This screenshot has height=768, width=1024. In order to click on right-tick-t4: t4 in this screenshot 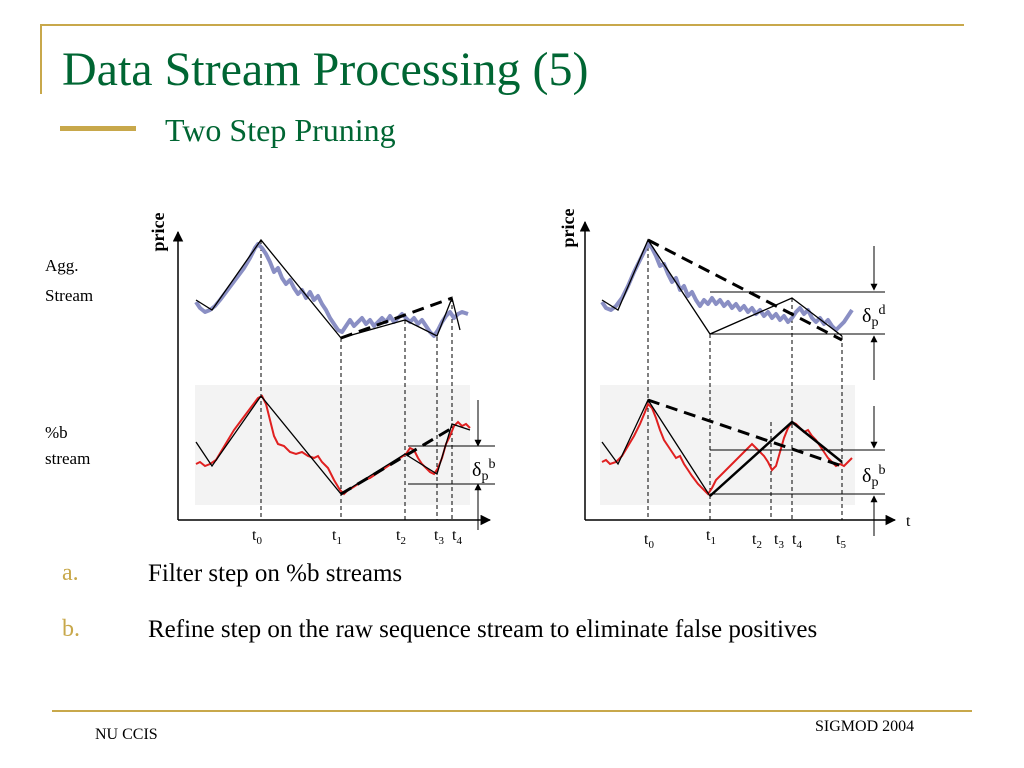, I will do `click(797, 541)`.